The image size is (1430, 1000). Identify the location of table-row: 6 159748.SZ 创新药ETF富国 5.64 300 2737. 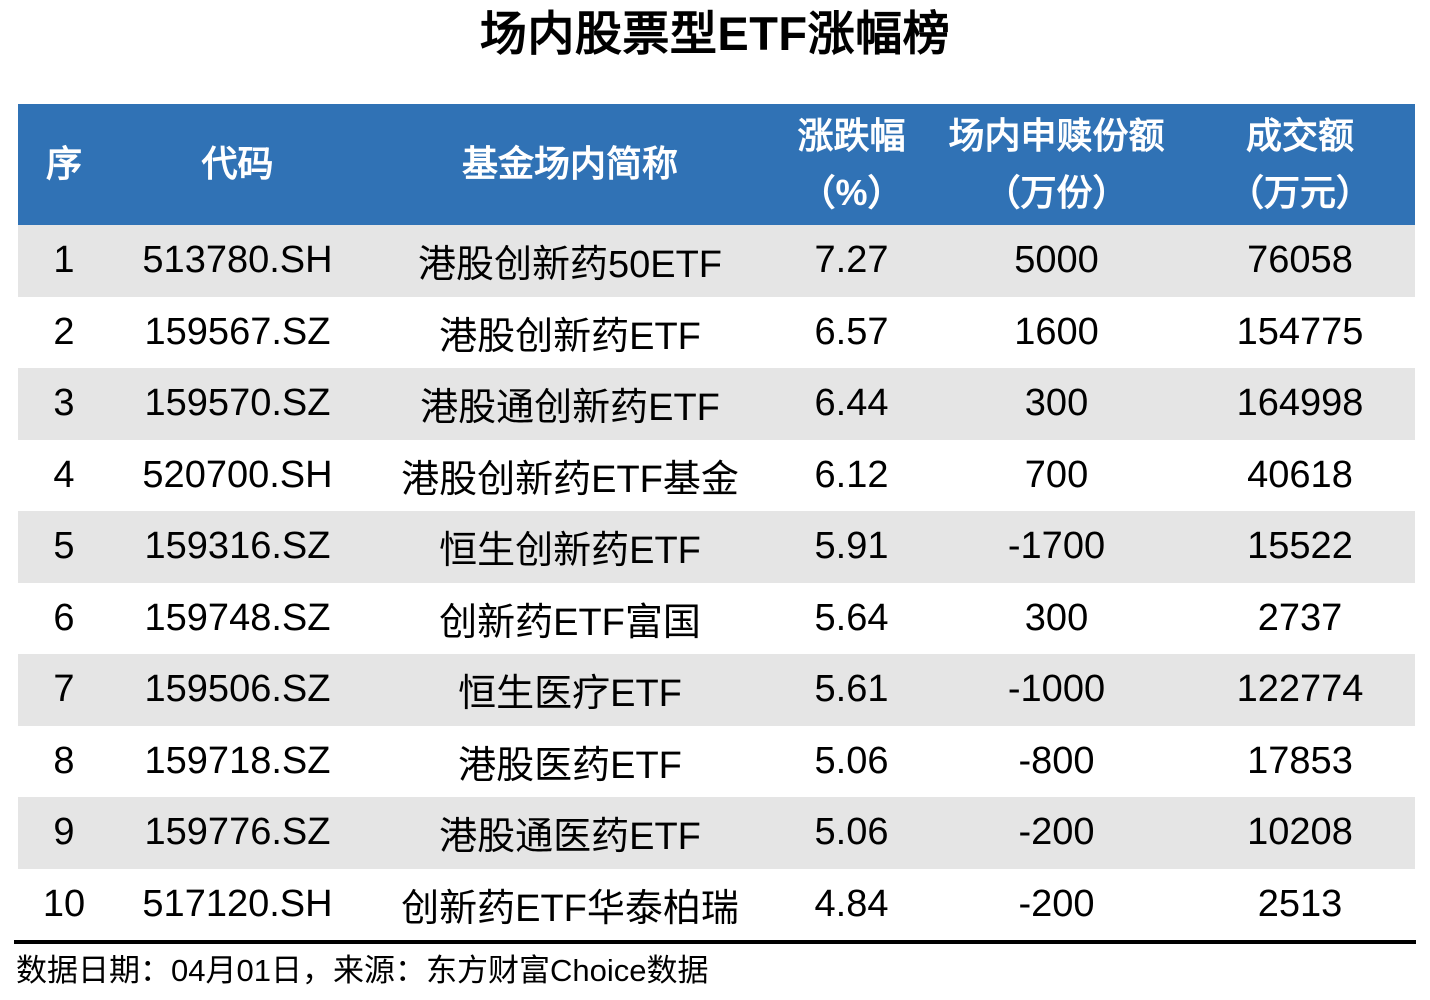
(716, 618).